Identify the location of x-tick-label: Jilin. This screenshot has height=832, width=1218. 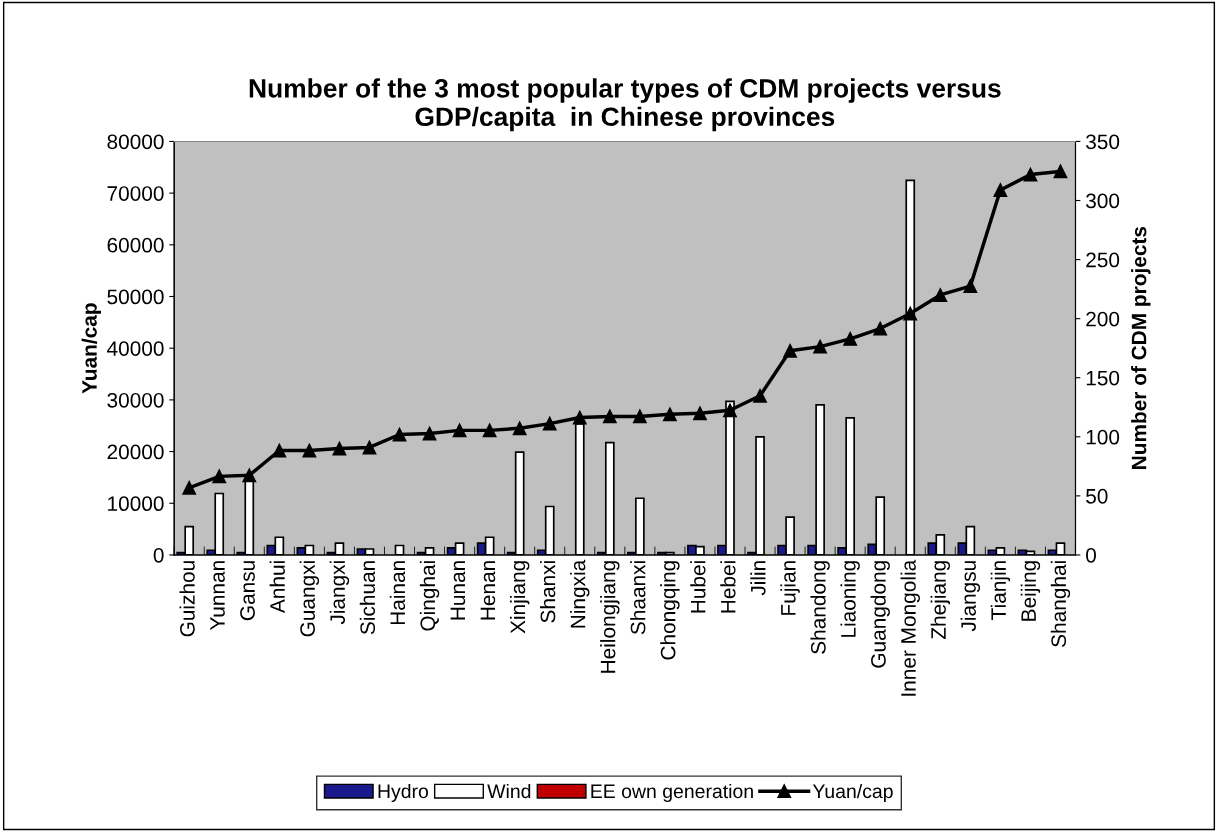
(758, 578).